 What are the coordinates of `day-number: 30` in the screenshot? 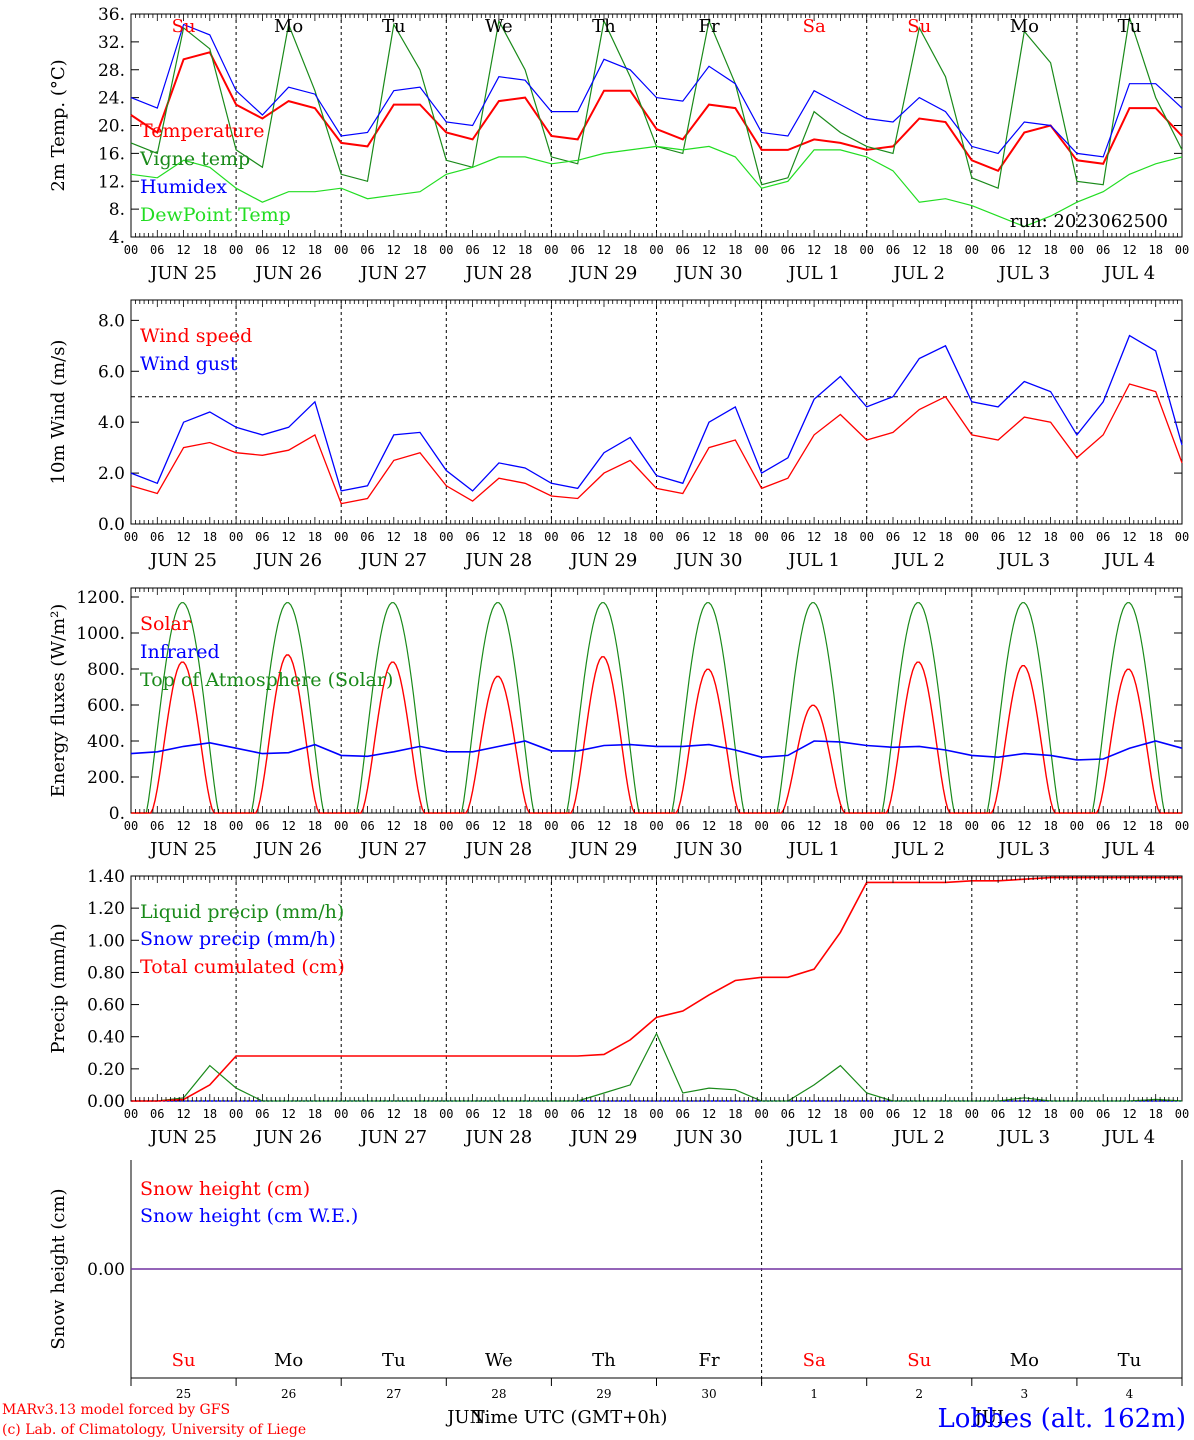 It's located at (708, 1394).